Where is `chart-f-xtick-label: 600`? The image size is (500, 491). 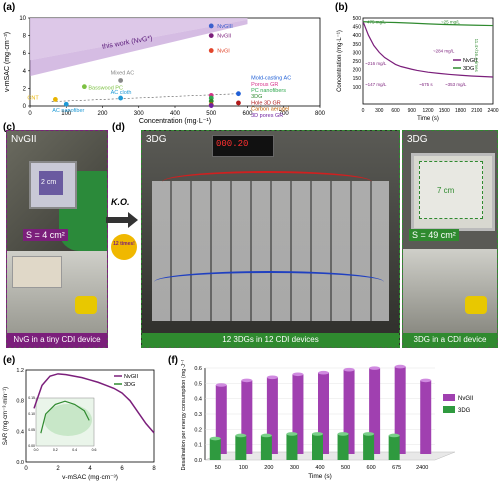 chart-f-xtick-label: 600 is located at coordinates (371, 468).